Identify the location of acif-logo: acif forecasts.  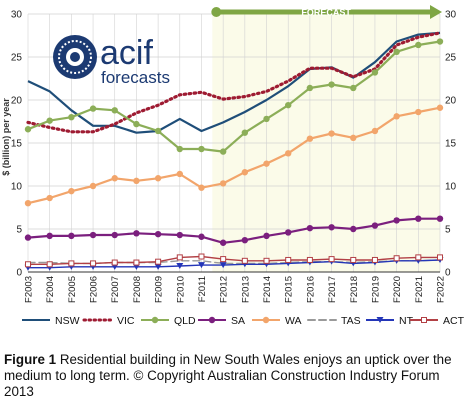
(111, 60).